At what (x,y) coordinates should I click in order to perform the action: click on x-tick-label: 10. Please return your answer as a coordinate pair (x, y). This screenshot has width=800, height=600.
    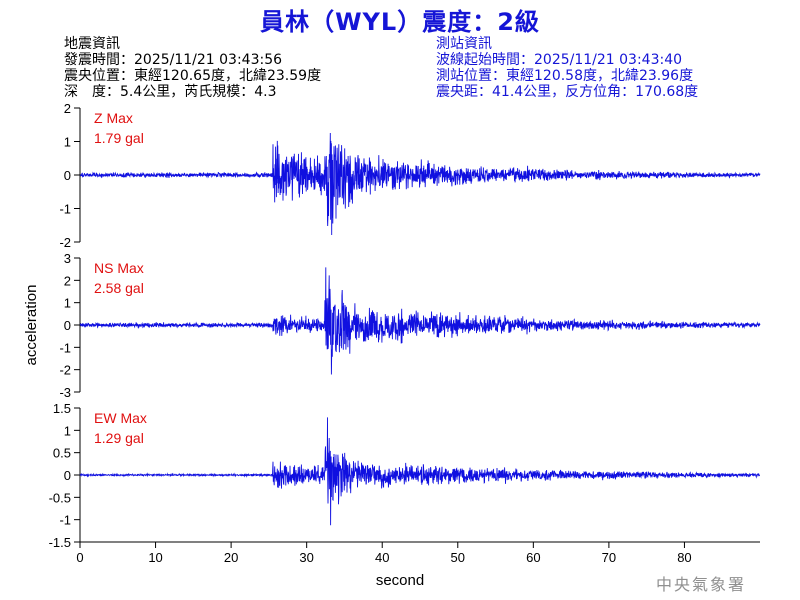
    Looking at the image, I should click on (155, 557).